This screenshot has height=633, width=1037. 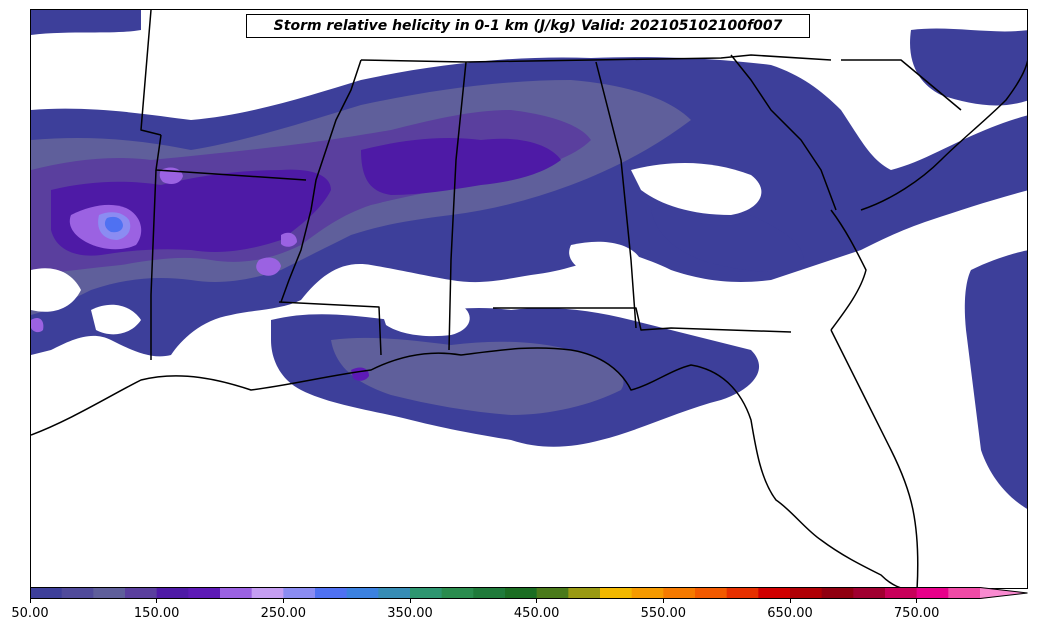 I want to click on colorbar-tick-label: 450.00, so click(x=536, y=613).